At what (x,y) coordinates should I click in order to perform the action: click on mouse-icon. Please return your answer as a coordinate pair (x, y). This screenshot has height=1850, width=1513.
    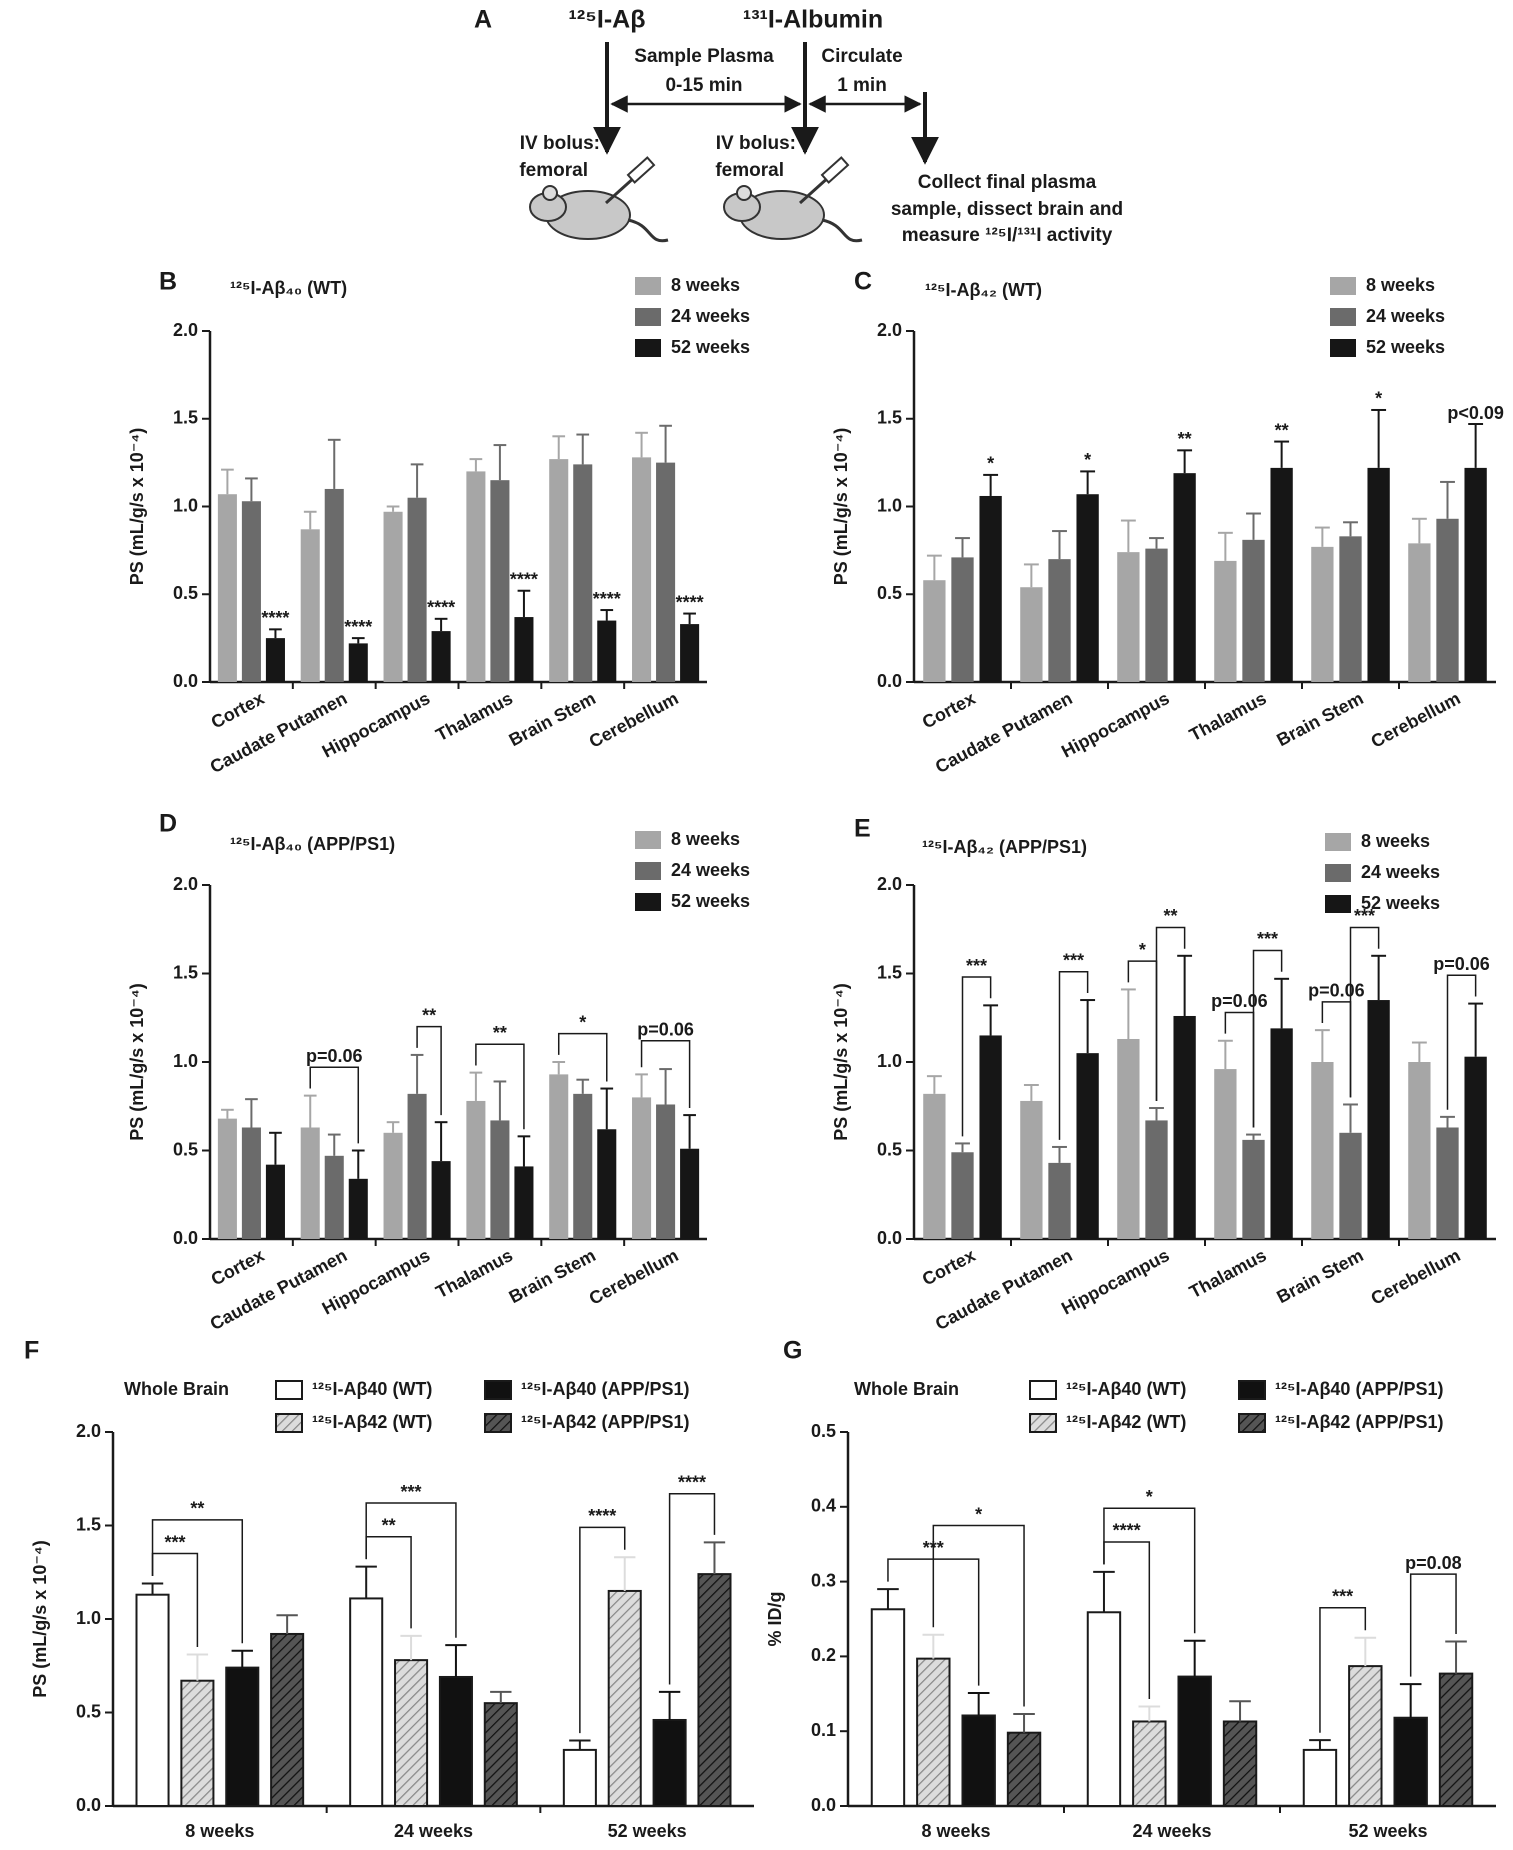
    Looking at the image, I should click on (599, 199).